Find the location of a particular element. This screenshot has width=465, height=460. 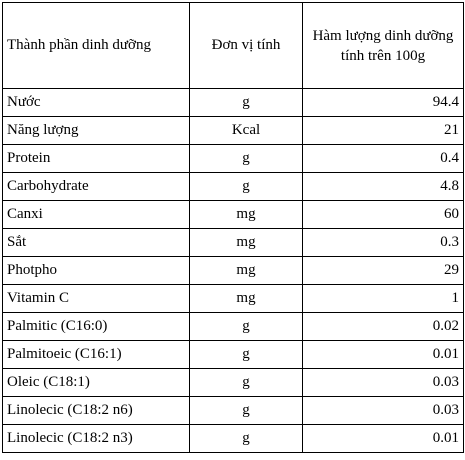

nutrient-amount: 0.4 is located at coordinates (383, 158).